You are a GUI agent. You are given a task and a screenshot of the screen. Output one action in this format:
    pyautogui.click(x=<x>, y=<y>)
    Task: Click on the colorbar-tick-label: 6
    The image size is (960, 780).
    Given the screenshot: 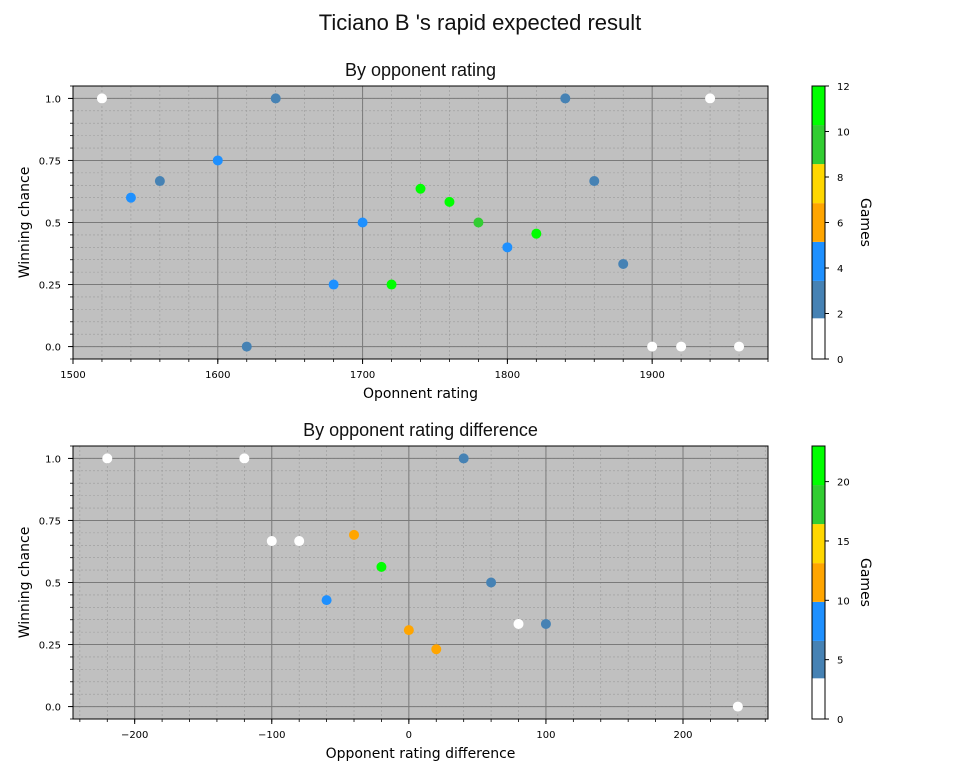 What is the action you would take?
    pyautogui.click(x=840, y=224)
    